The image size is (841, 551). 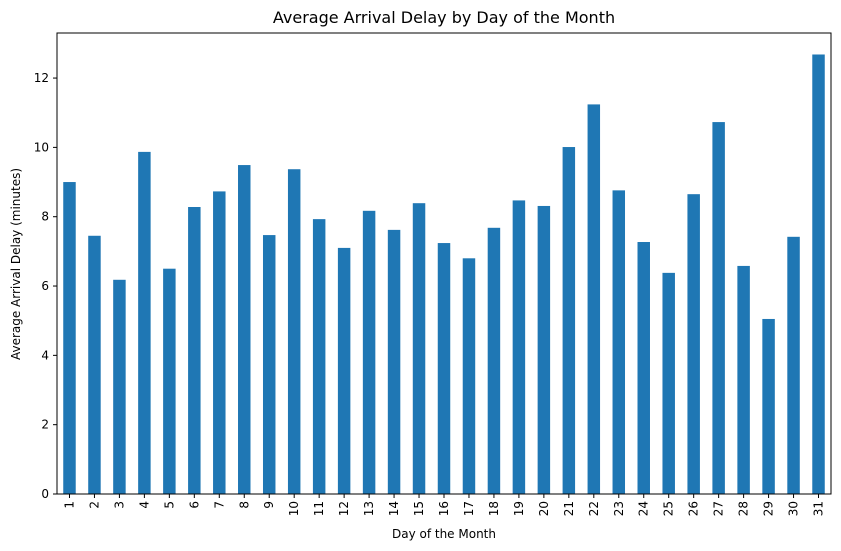 I want to click on x-tick-label: 28, so click(x=744, y=508).